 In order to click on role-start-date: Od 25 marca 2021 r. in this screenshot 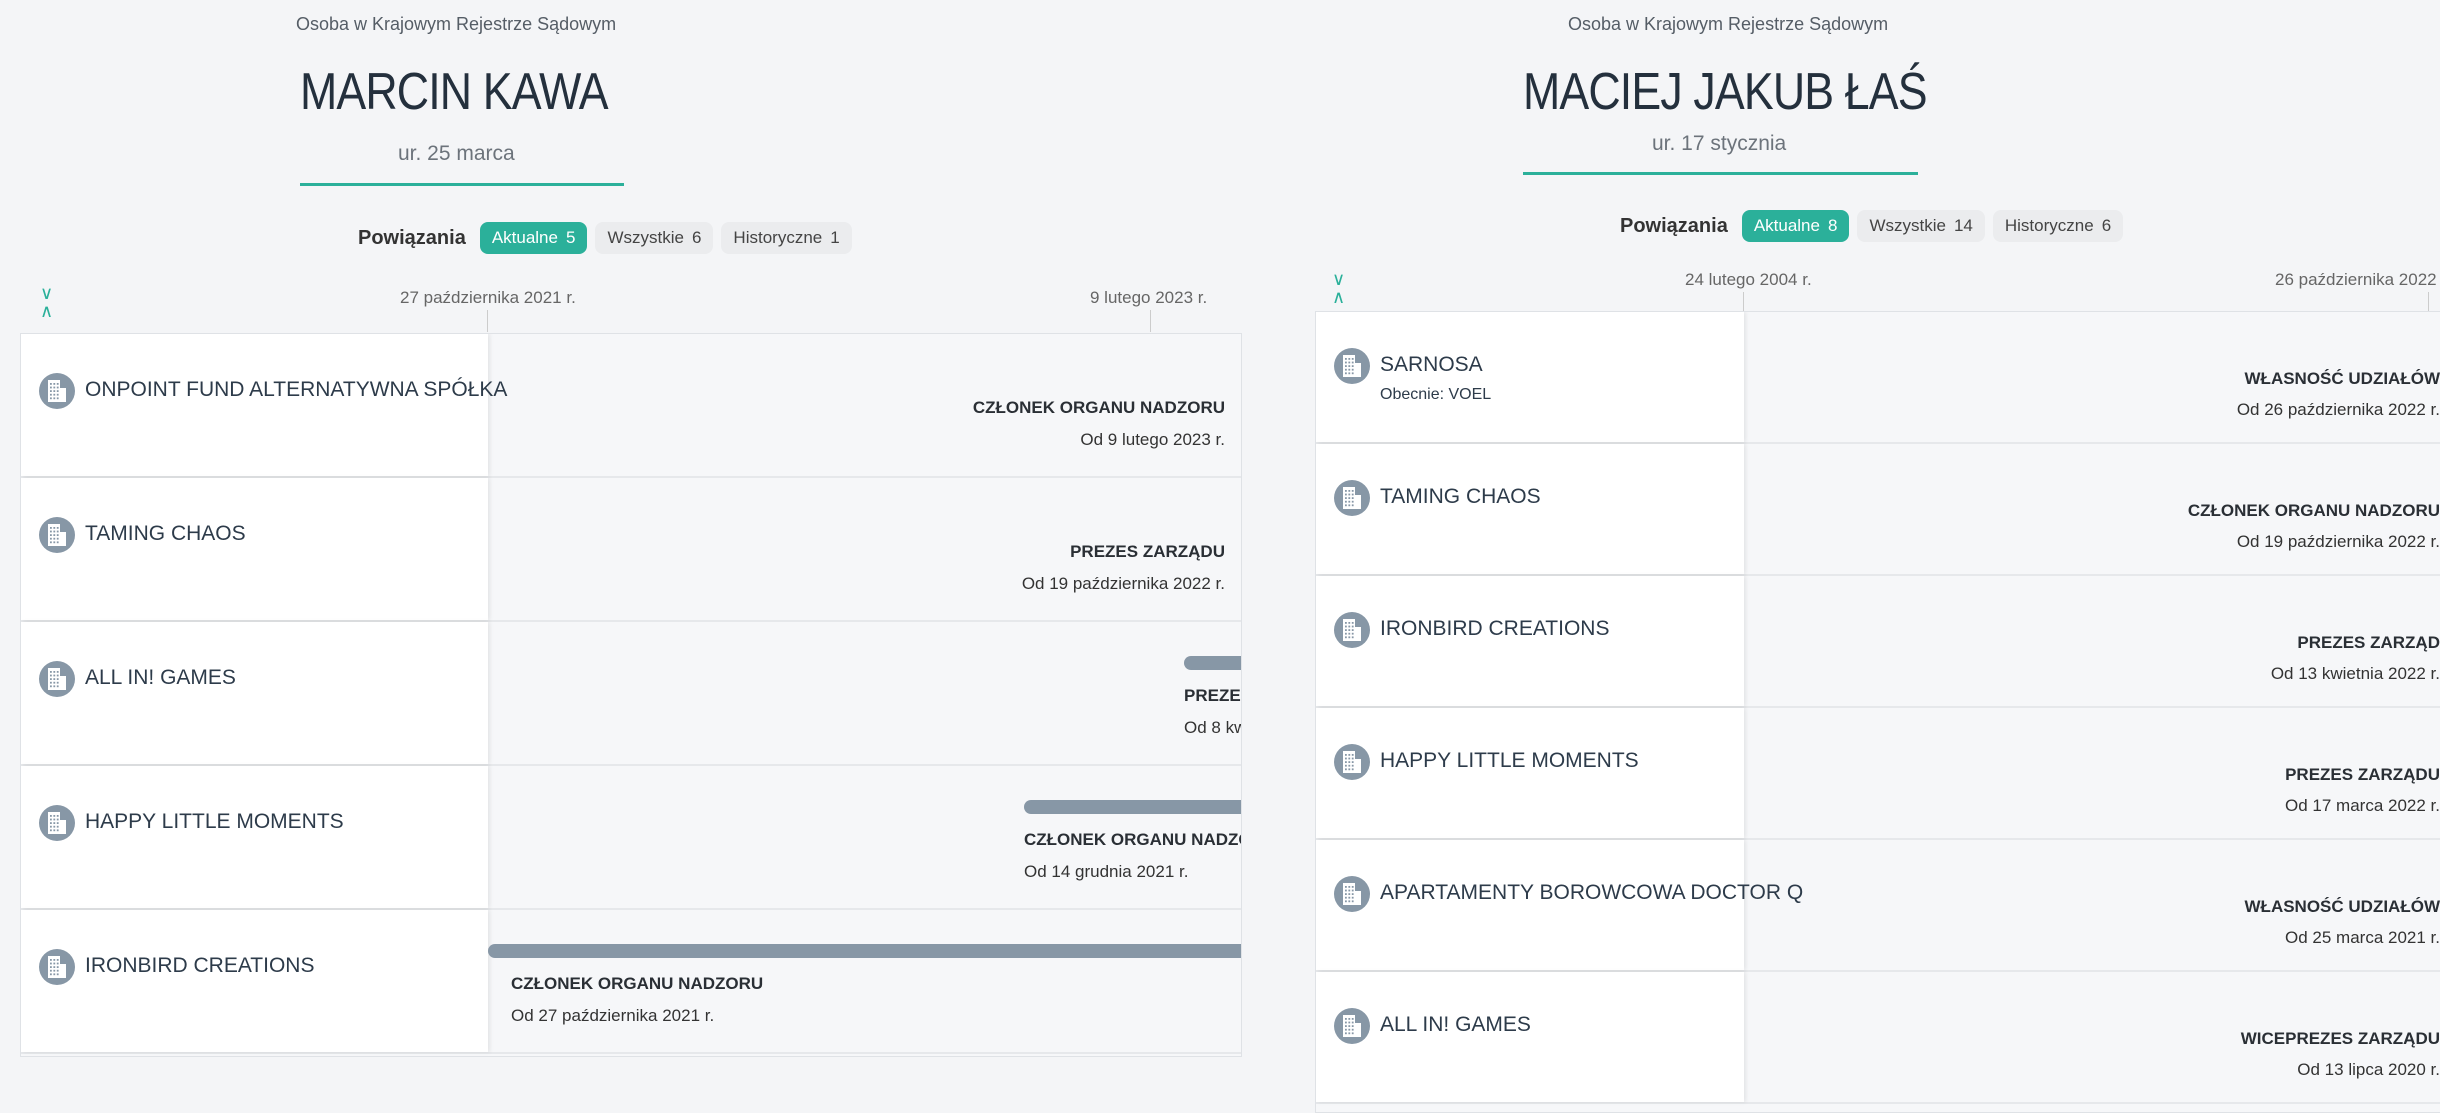, I will do `click(2362, 937)`.